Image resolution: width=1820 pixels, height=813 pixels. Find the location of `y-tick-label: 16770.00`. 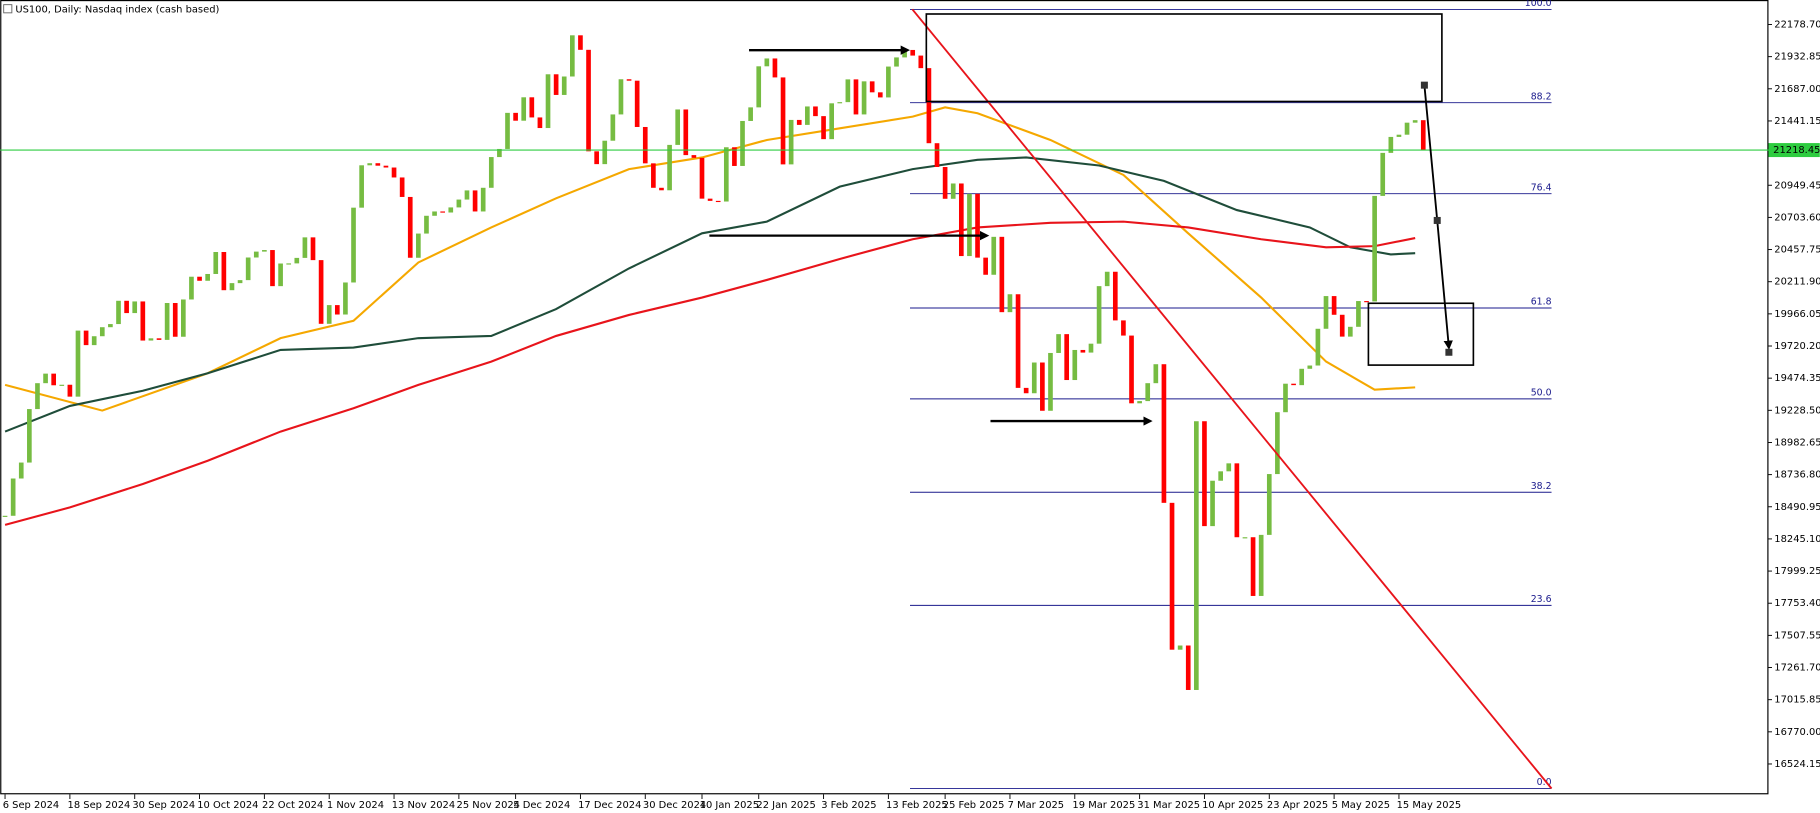

y-tick-label: 16770.00 is located at coordinates (1797, 732).